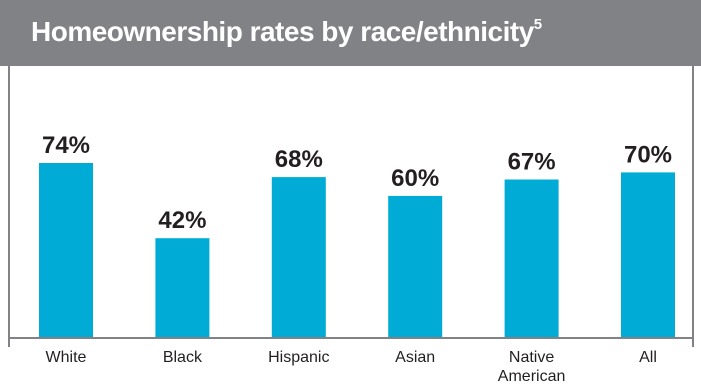 The width and height of the screenshot is (701, 390). Describe the element at coordinates (531, 357) in the screenshot. I see `category-label-4-line-0: Native` at that location.